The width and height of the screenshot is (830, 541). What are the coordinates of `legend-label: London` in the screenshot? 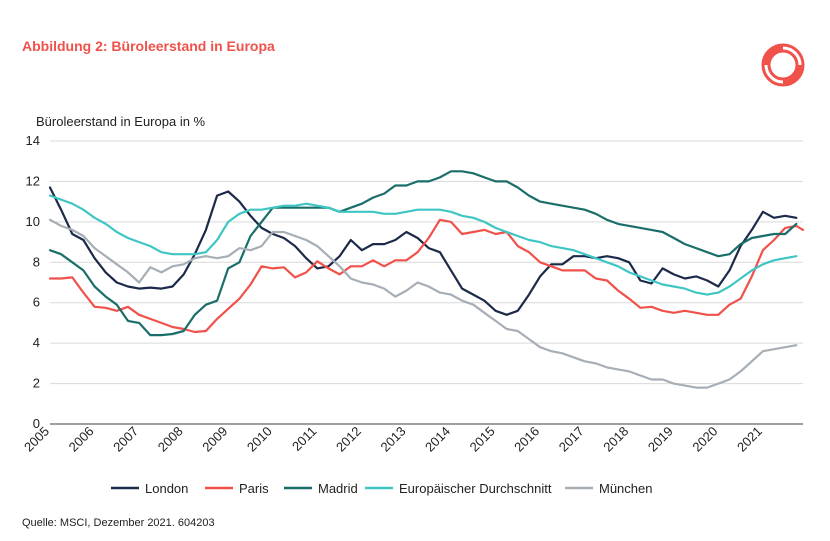 It's located at (166, 488).